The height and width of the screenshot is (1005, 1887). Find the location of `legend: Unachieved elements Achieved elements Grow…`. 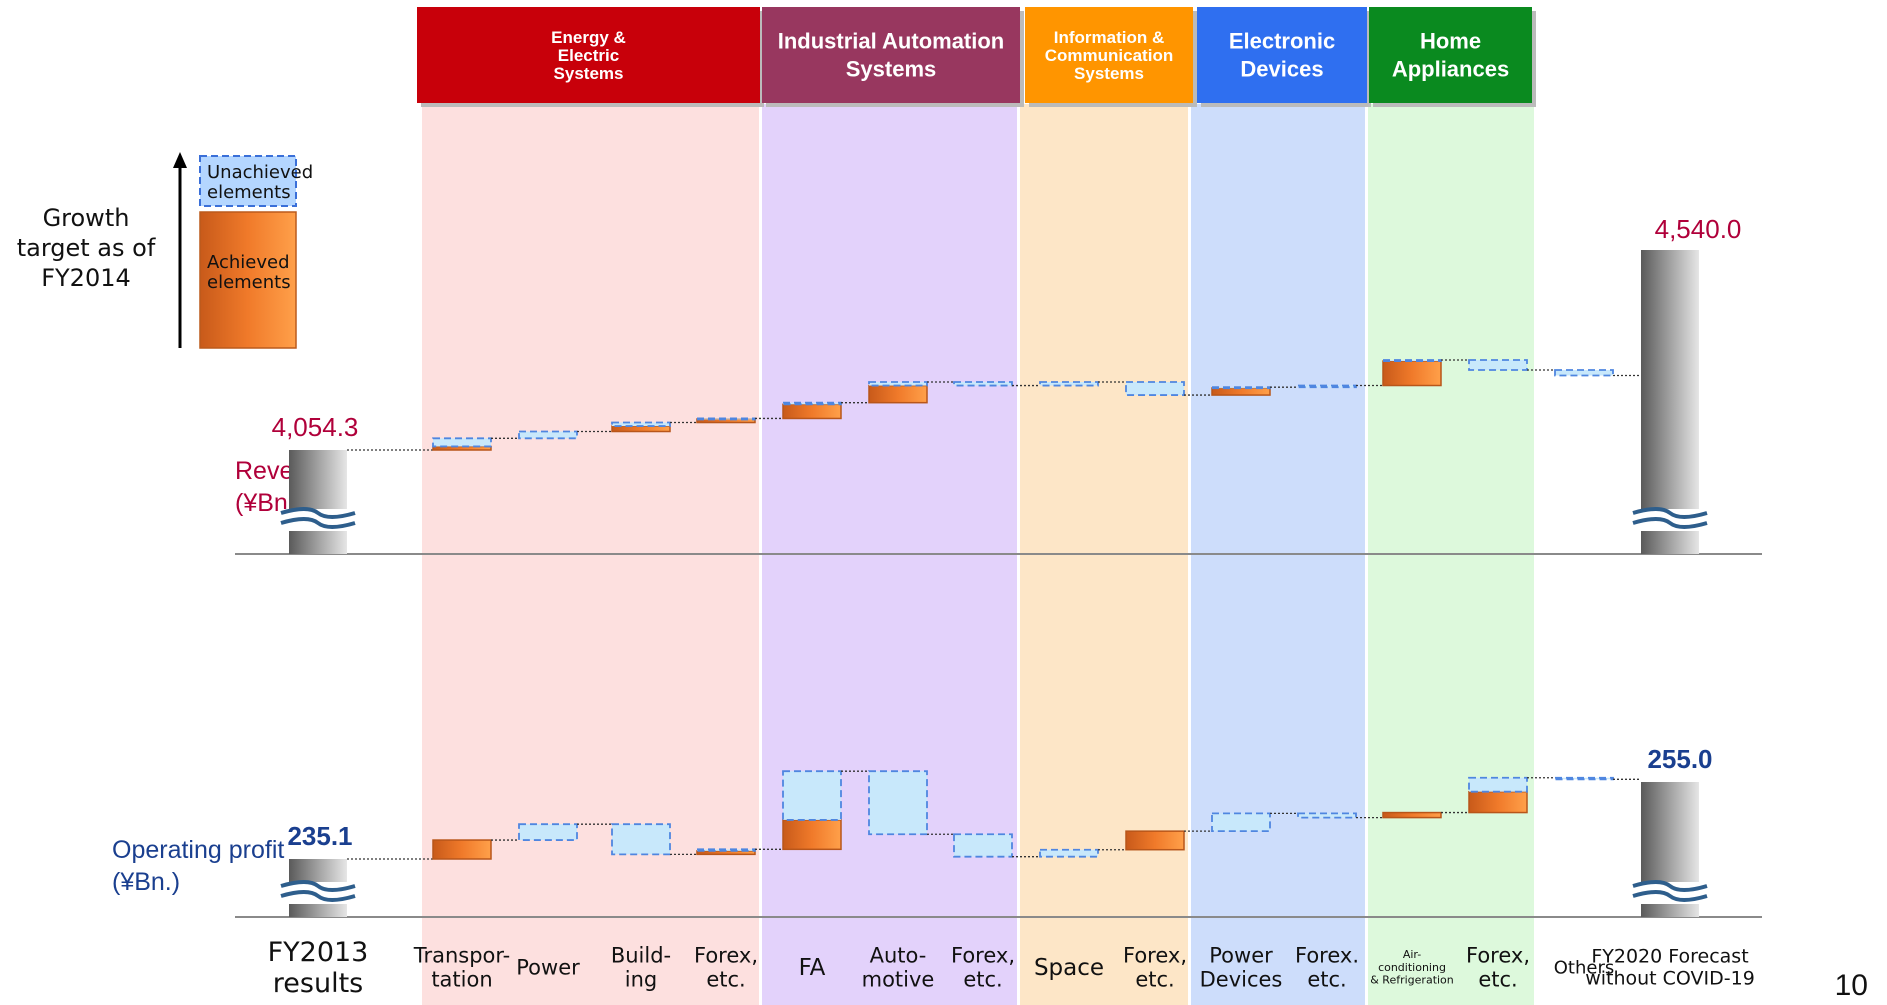

legend: Unachieved elements Achieved elements Grow… is located at coordinates (165, 250).